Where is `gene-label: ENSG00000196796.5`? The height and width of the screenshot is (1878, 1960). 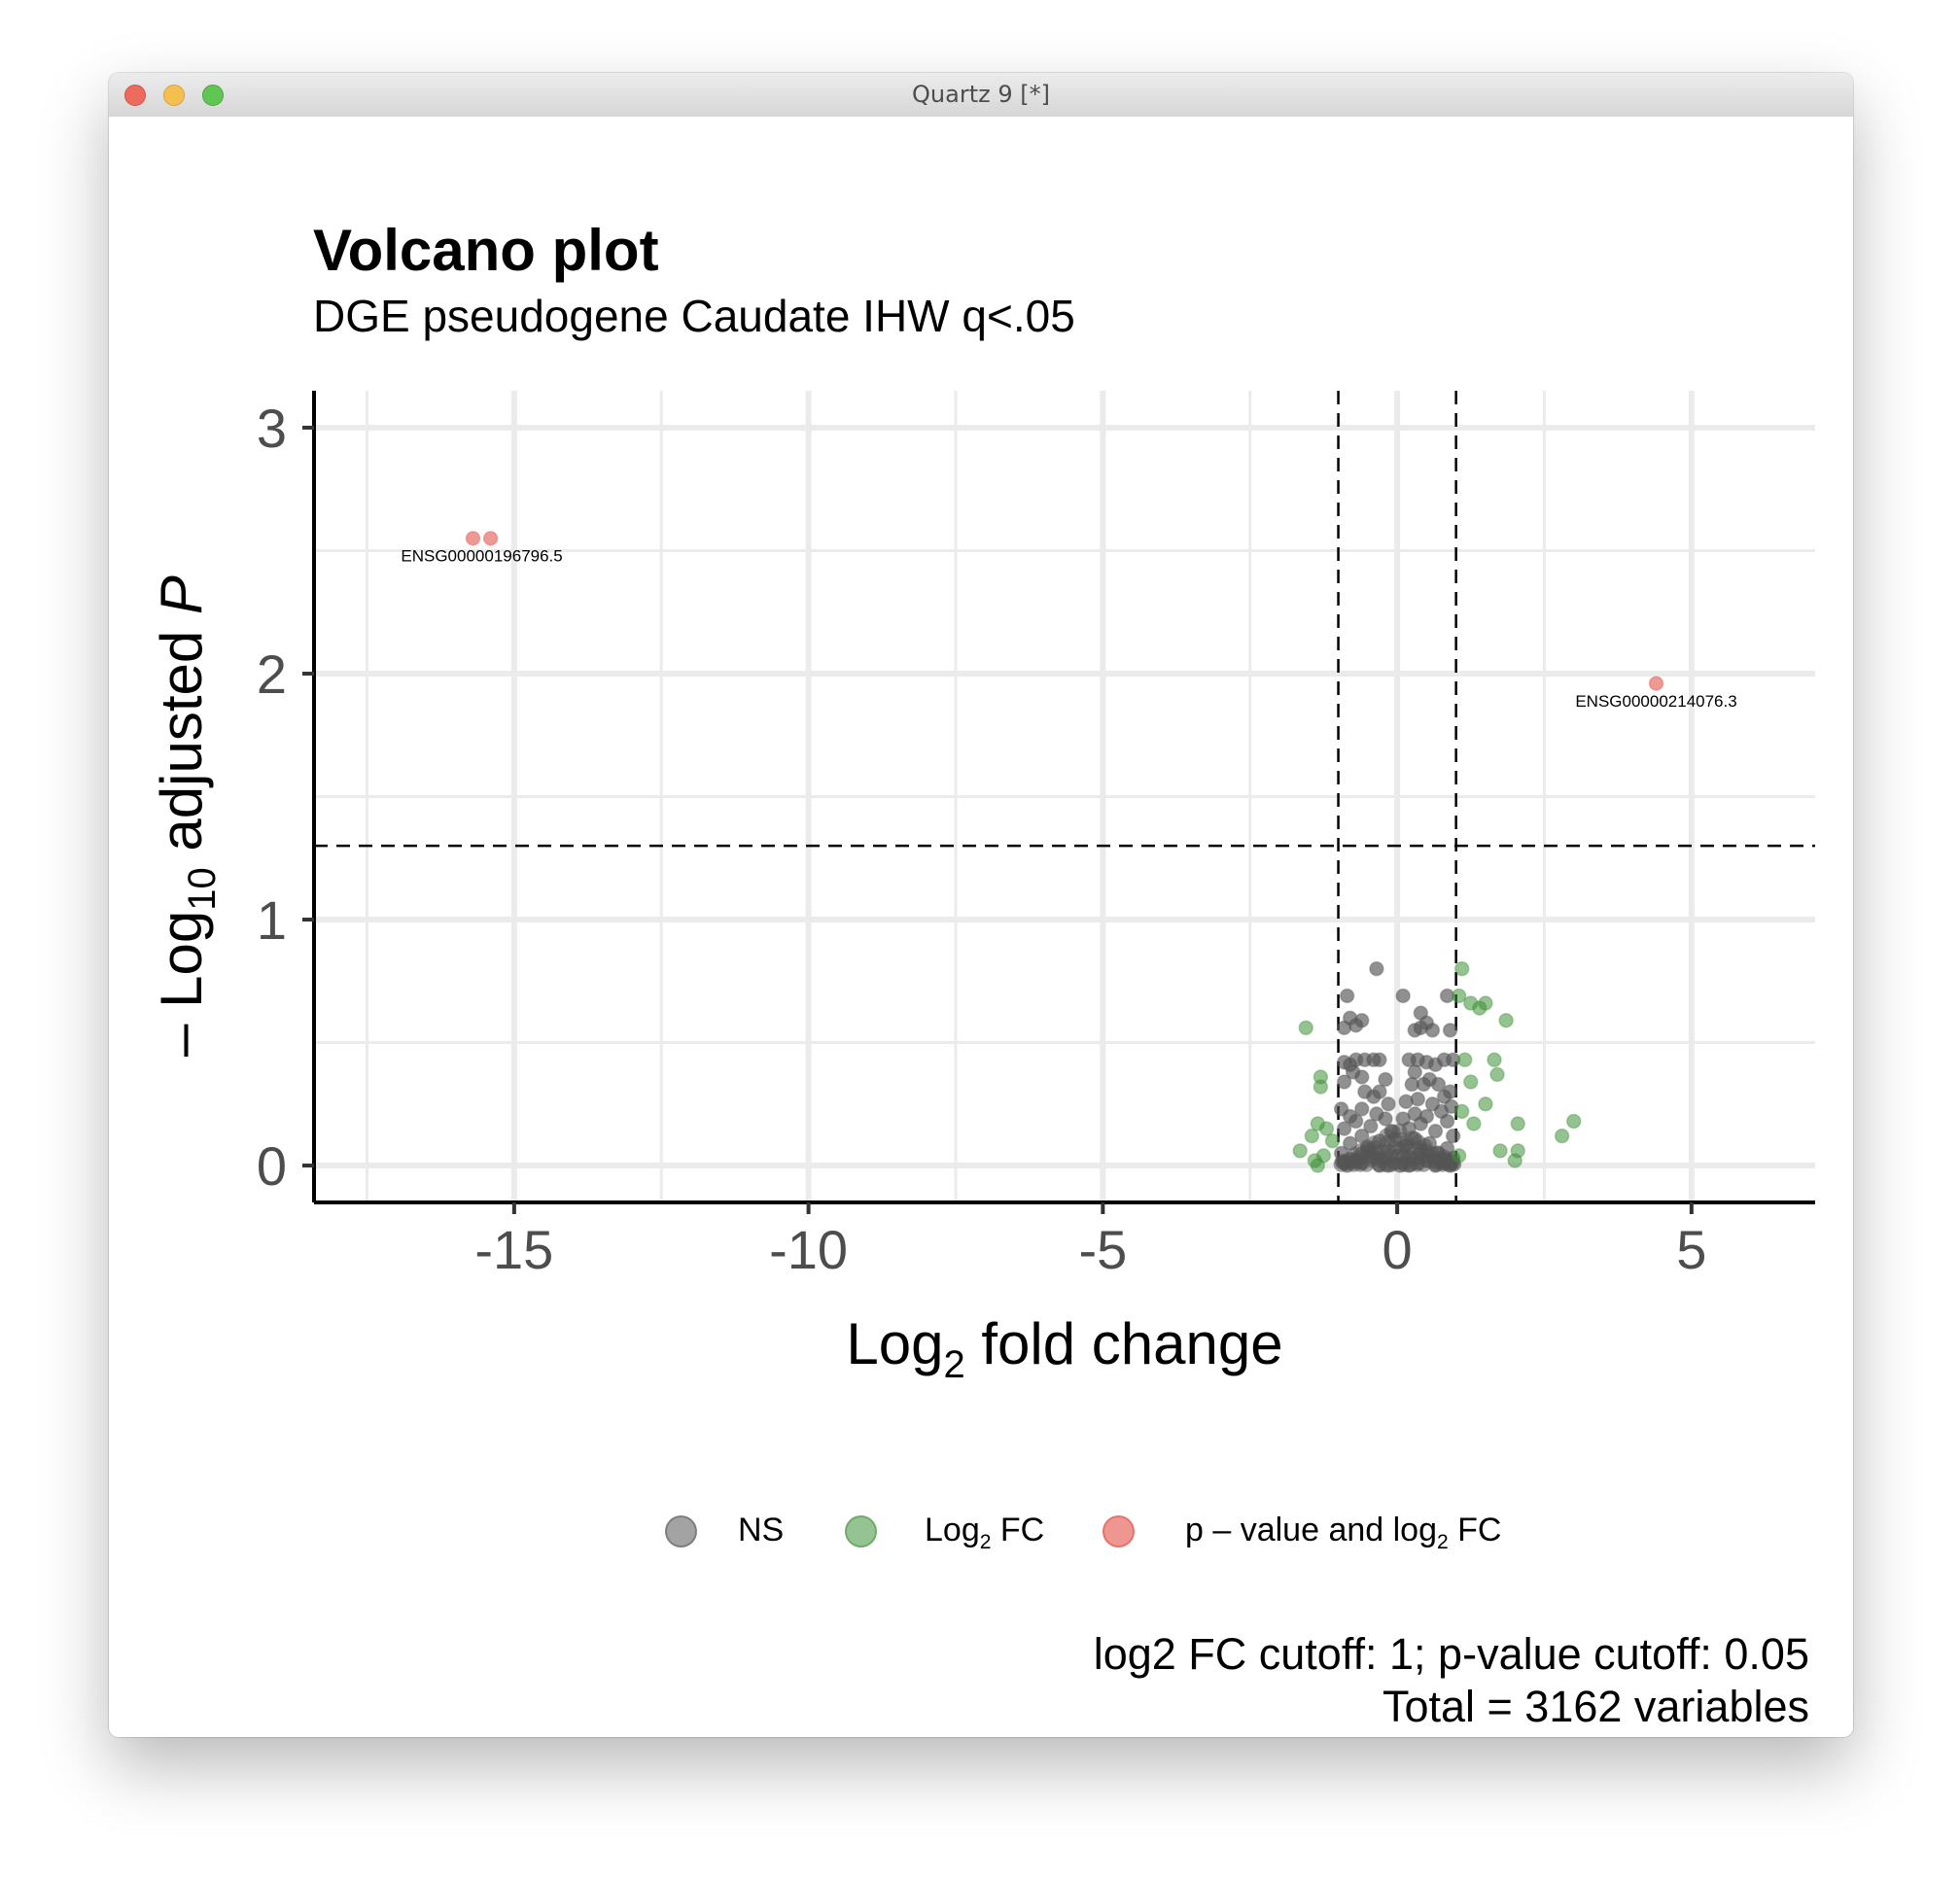
gene-label: ENSG00000196796.5 is located at coordinates (481, 556).